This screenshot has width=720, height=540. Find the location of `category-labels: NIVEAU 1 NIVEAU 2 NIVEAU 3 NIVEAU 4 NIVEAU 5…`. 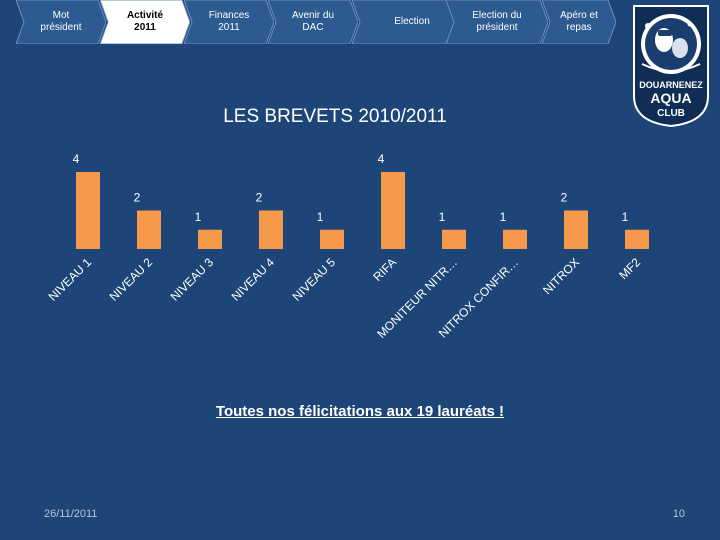

category-labels: NIVEAU 1 NIVEAU 2 NIVEAU 3 NIVEAU 4 NIVEAU 5… is located at coordinates (345, 298).